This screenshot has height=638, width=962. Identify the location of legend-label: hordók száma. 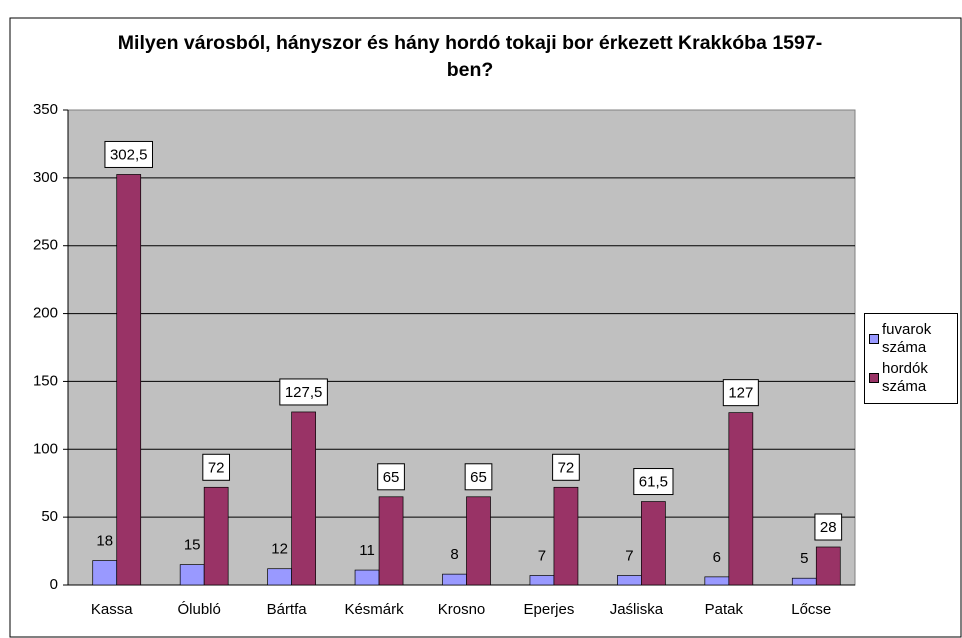
(905, 377).